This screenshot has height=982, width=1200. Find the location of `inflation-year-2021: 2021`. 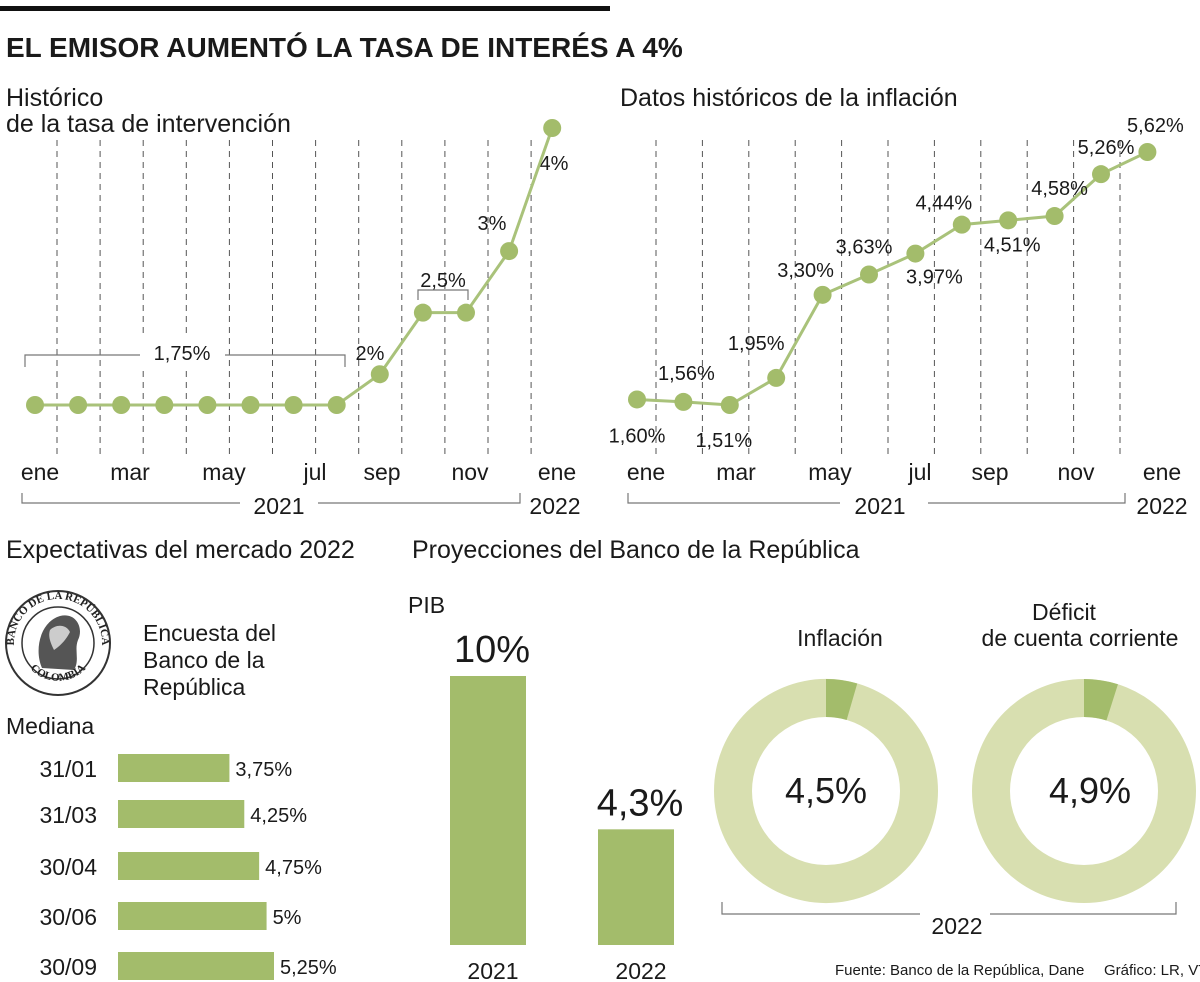

inflation-year-2021: 2021 is located at coordinates (879, 506).